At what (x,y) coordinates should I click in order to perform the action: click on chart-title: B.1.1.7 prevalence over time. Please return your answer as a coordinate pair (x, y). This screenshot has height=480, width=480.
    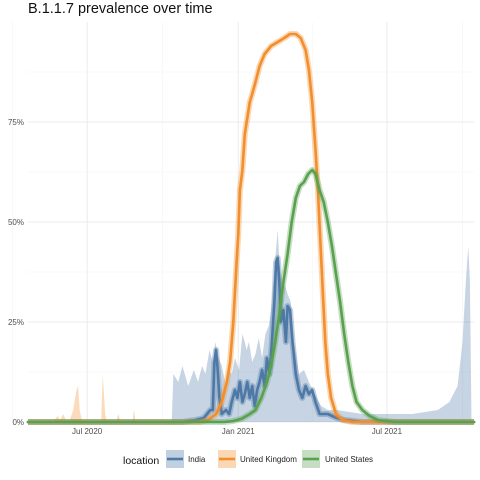
    Looking at the image, I should click on (120, 9).